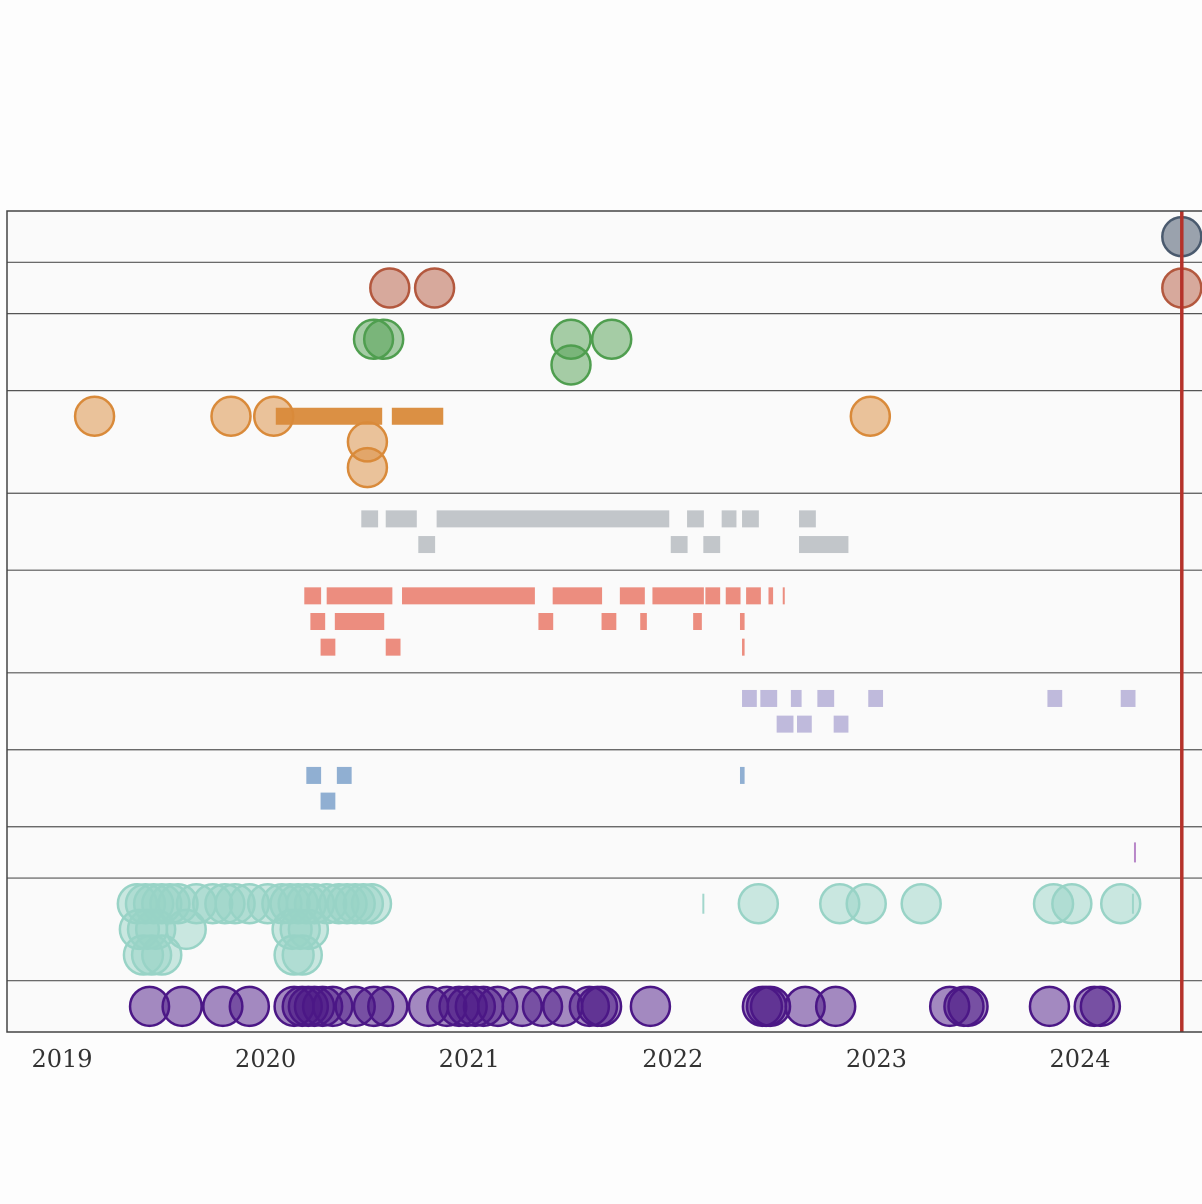 Image resolution: width=1202 pixels, height=1204 pixels. What do you see at coordinates (672, 1059) in the screenshot?
I see `x-tick-label: 2022` at bounding box center [672, 1059].